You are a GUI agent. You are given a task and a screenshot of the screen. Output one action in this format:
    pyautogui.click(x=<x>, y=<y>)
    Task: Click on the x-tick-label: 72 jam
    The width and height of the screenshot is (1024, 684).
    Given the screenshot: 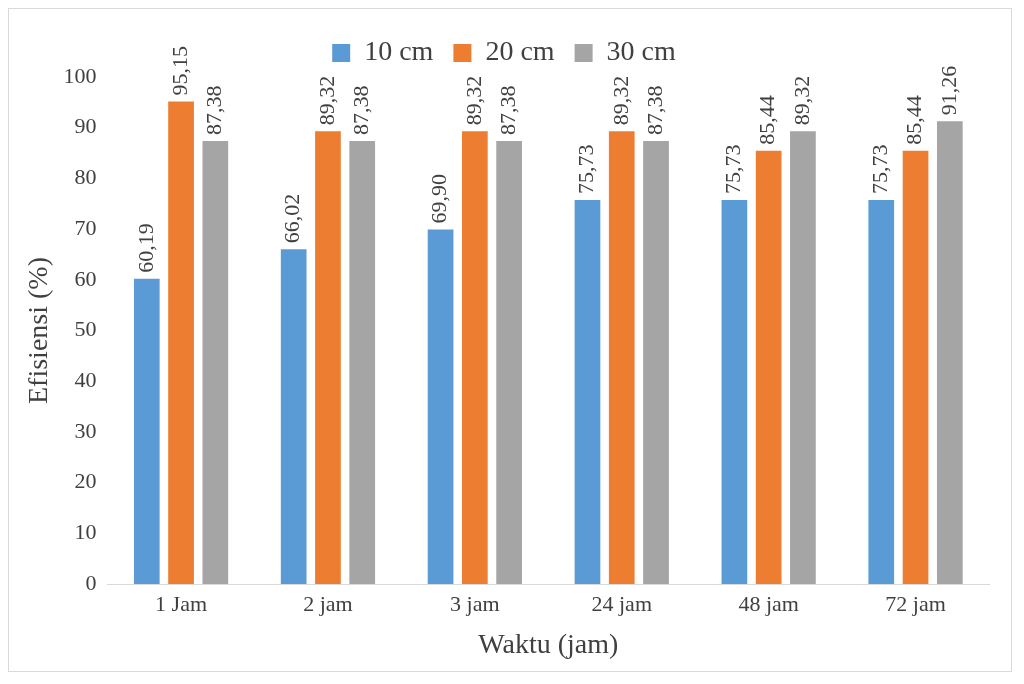 What is the action you would take?
    pyautogui.click(x=915, y=603)
    